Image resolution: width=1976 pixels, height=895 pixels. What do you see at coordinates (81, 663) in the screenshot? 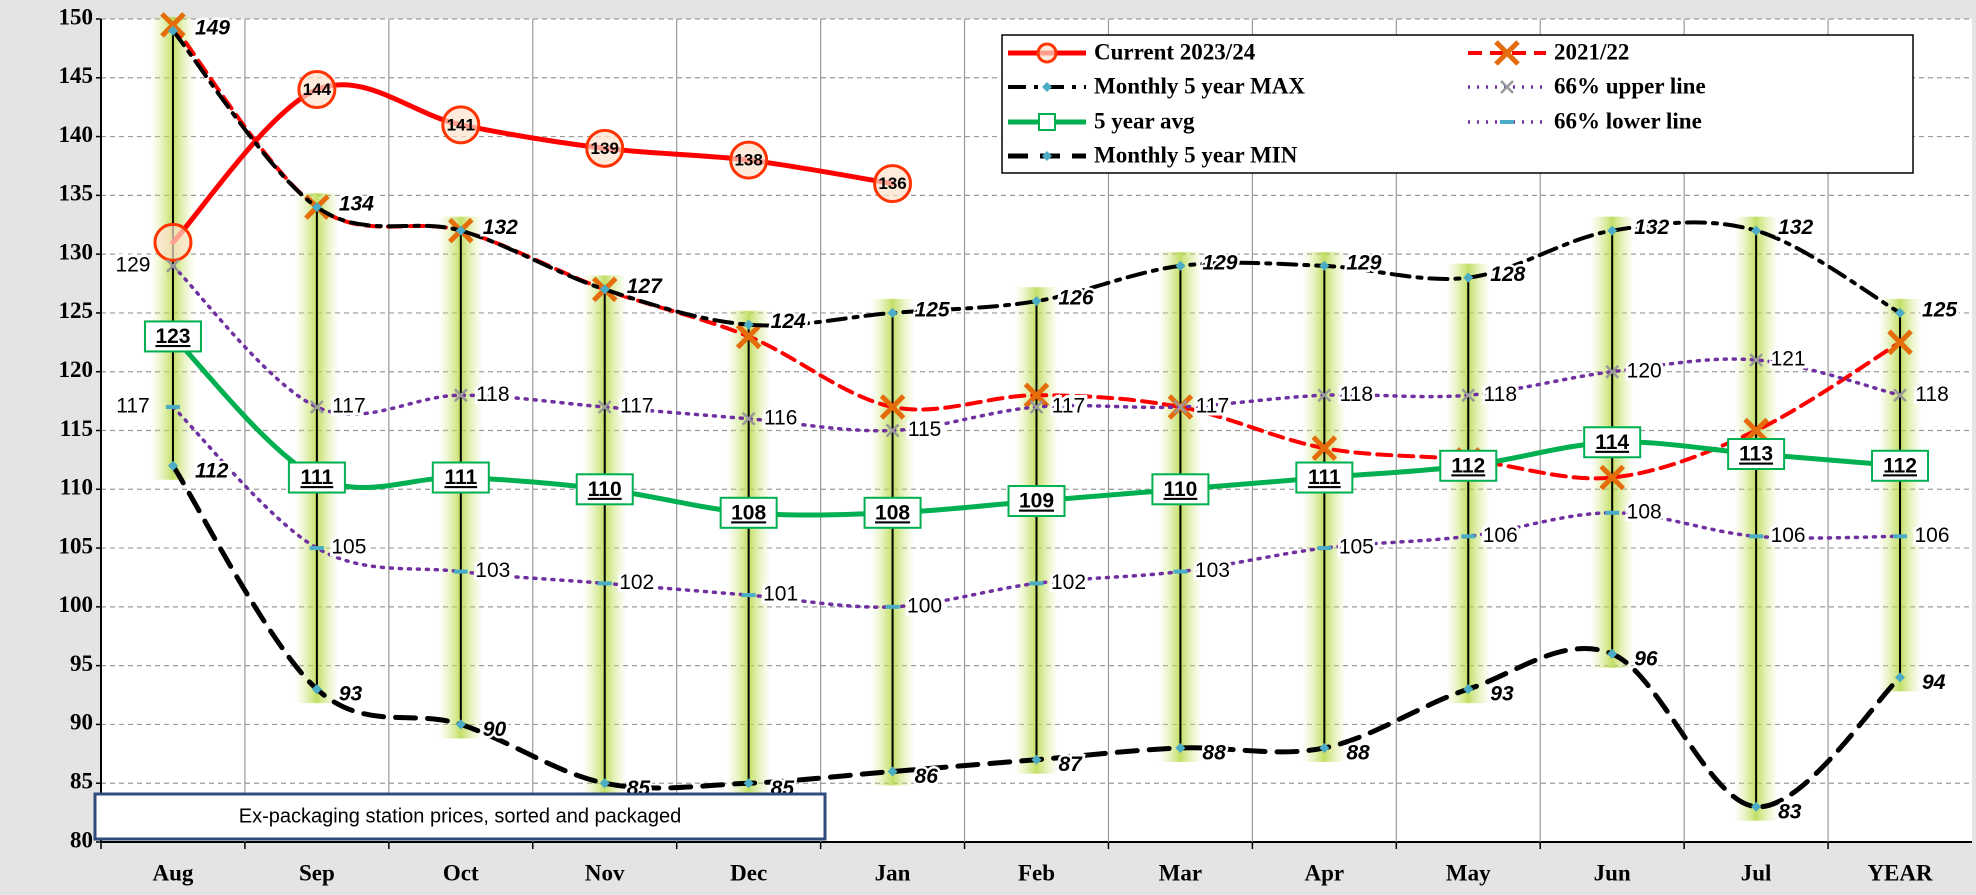
I see `y-tick-label: 95` at bounding box center [81, 663].